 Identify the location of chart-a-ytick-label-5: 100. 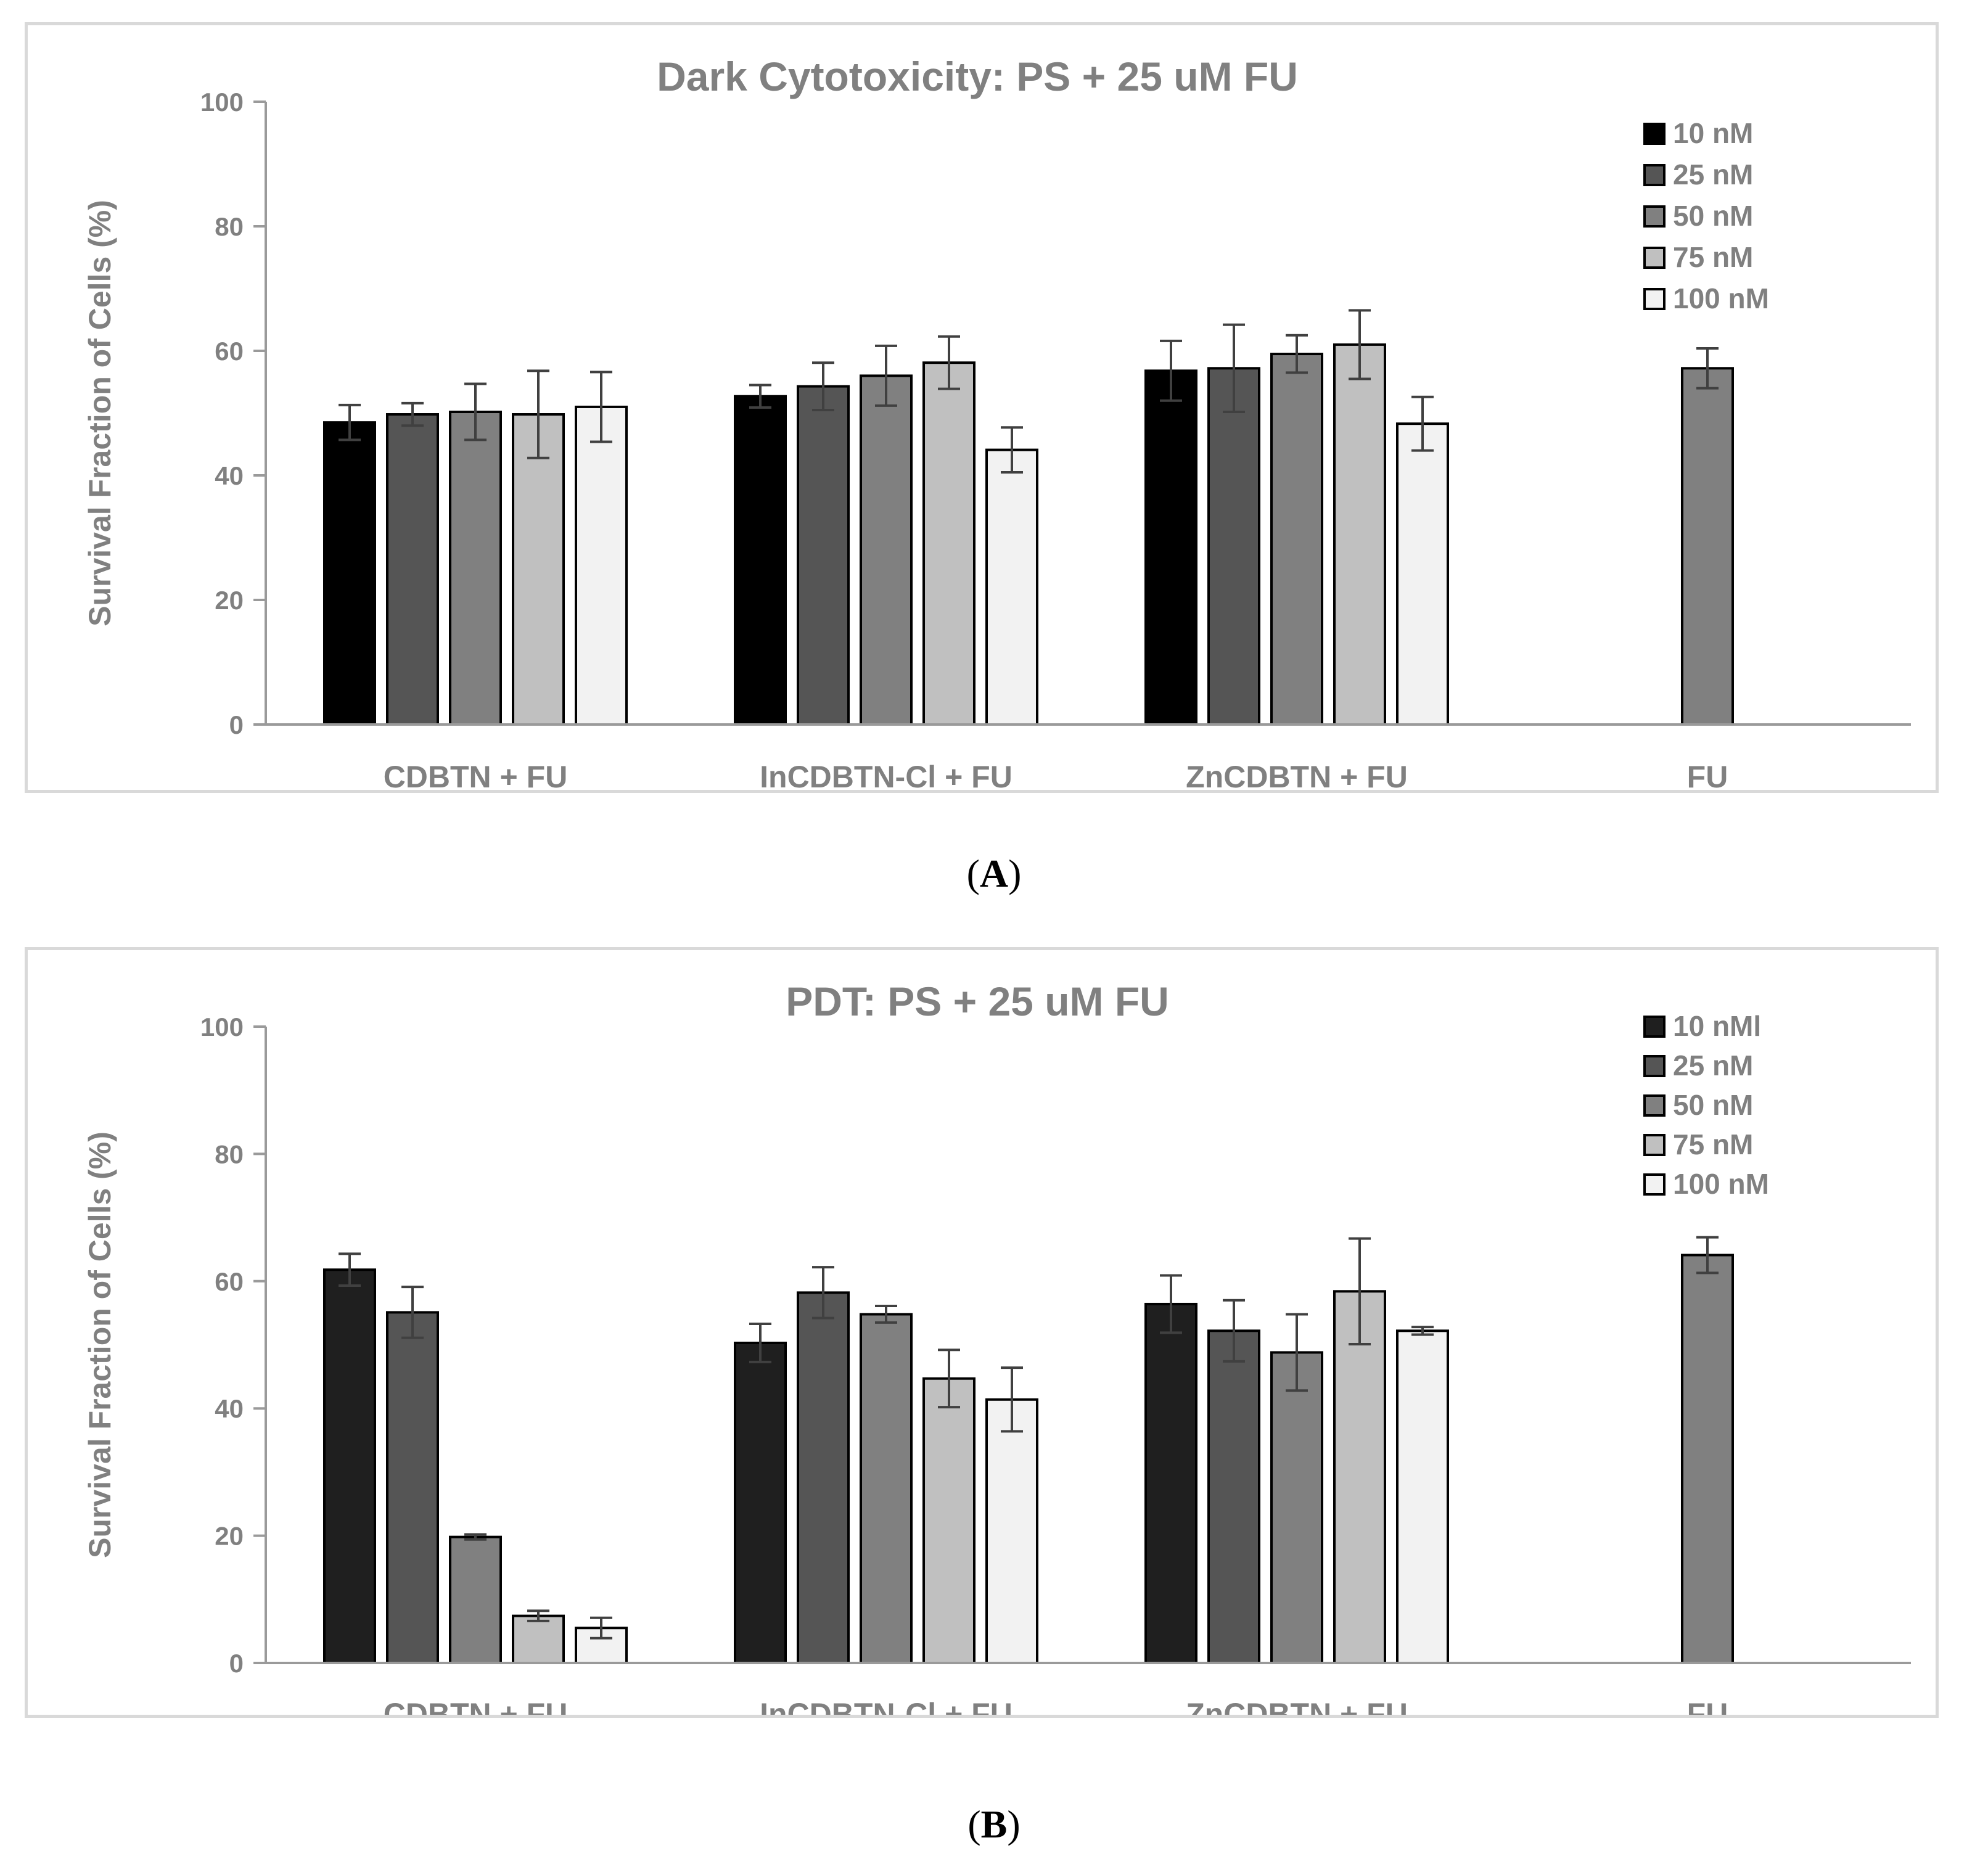
(222, 102).